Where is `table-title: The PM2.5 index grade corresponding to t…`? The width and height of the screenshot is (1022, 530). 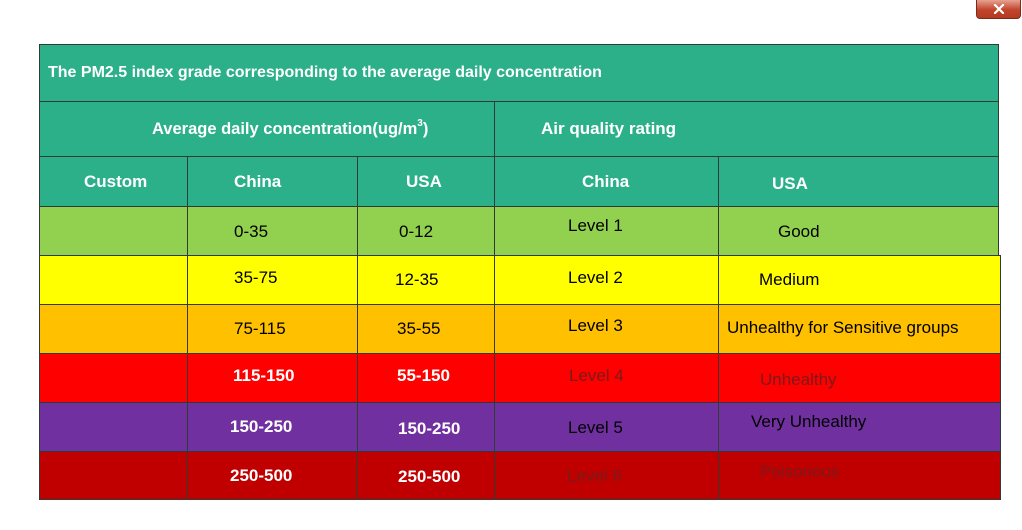
table-title: The PM2.5 index grade corresponding to t… is located at coordinates (519, 73).